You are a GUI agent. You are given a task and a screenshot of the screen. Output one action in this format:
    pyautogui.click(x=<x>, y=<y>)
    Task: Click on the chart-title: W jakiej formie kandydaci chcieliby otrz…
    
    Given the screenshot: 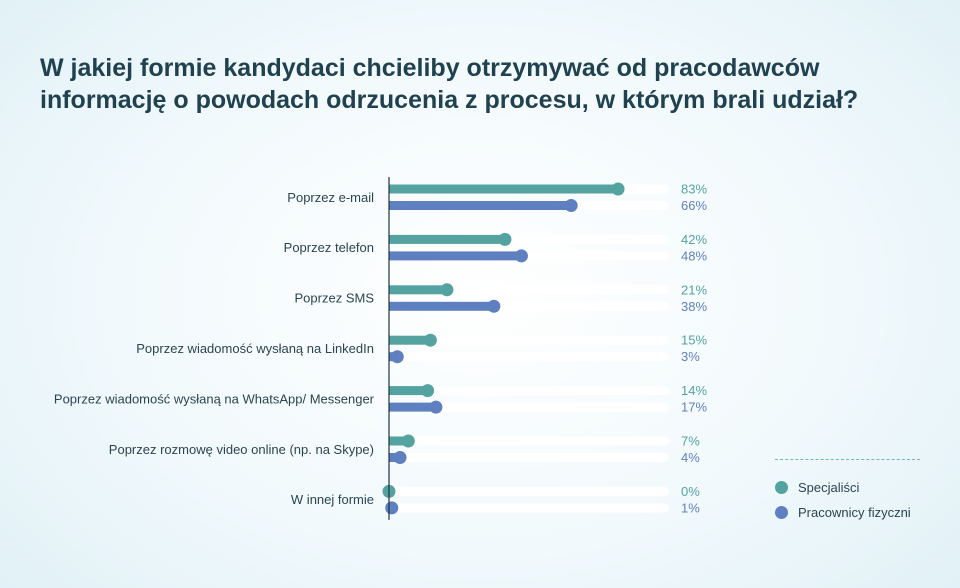 What is the action you would take?
    pyautogui.click(x=480, y=84)
    